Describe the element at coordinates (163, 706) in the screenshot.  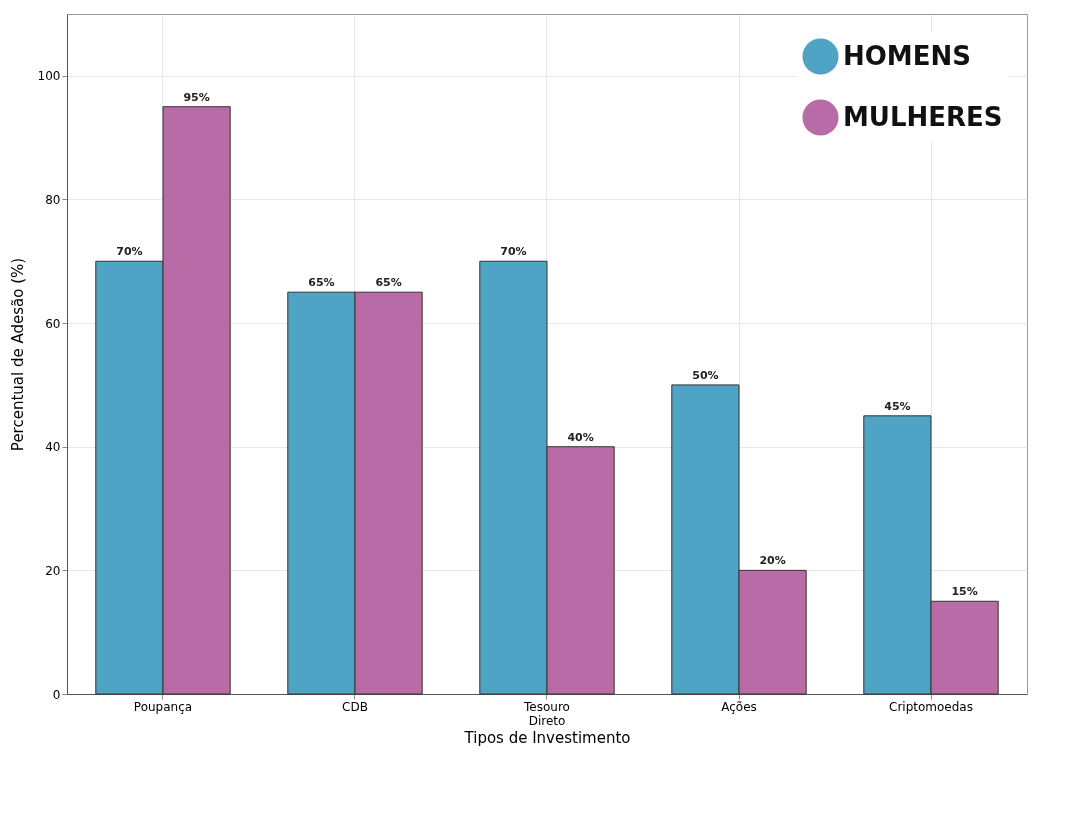
I see `x-tick-label: Poupança` at that location.